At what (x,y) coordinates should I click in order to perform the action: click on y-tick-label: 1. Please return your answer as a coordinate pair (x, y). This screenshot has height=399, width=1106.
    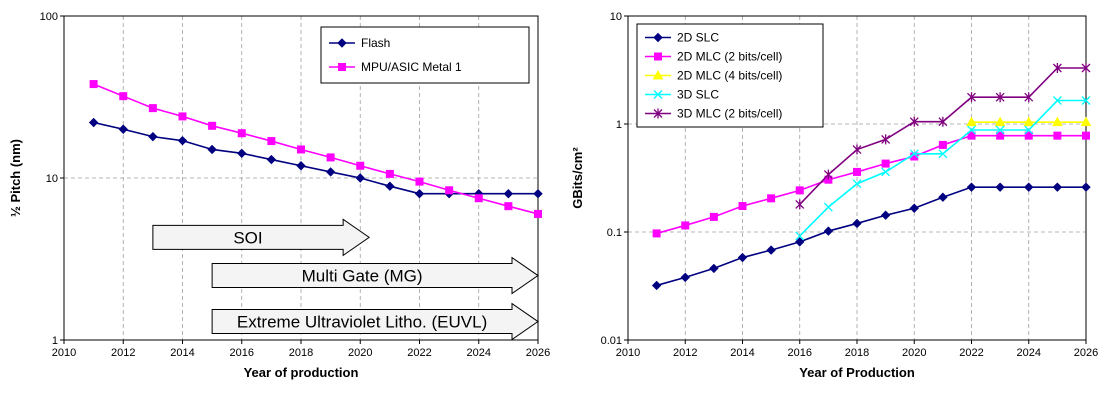
    Looking at the image, I should click on (619, 125).